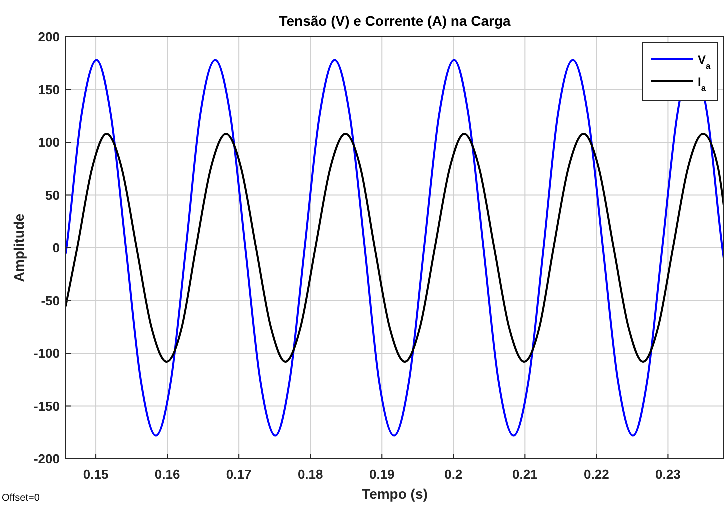  What do you see at coordinates (47, 353) in the screenshot?
I see `y-tick-label: -100` at bounding box center [47, 353].